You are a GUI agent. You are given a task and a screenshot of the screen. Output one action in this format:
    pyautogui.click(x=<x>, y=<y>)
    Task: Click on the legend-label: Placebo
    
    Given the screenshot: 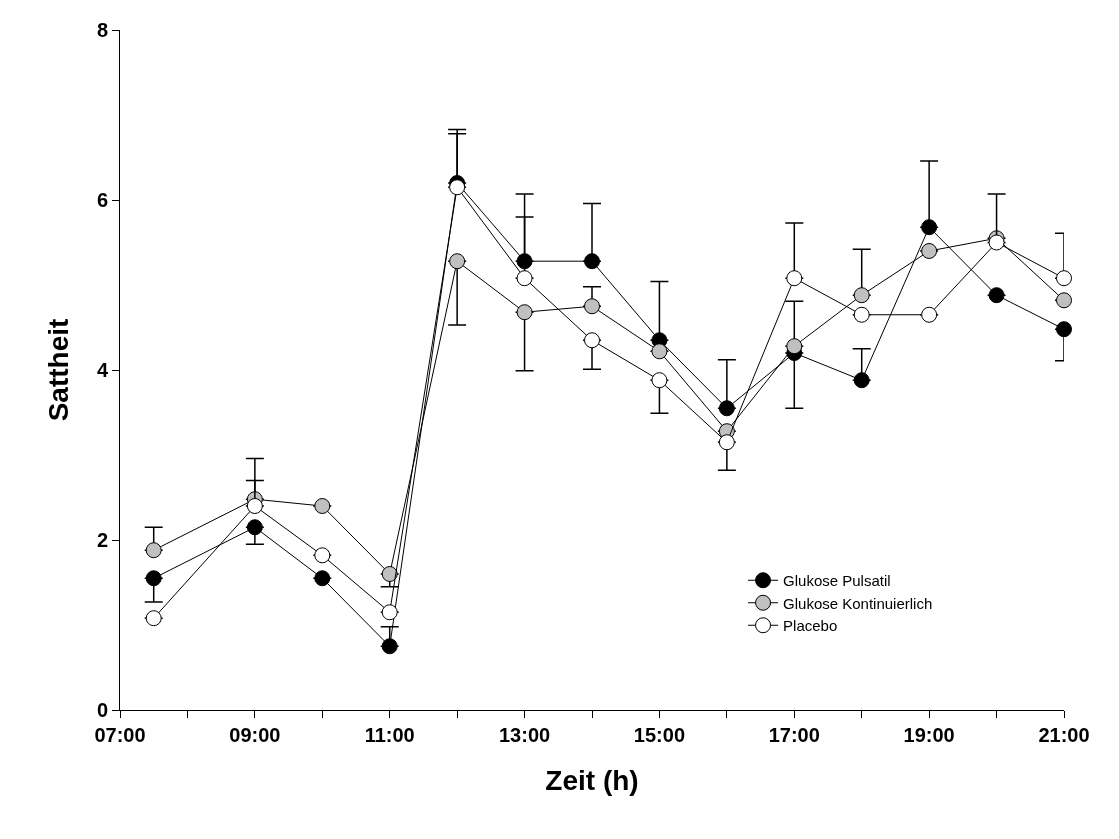 What is the action you would take?
    pyautogui.click(x=810, y=626)
    